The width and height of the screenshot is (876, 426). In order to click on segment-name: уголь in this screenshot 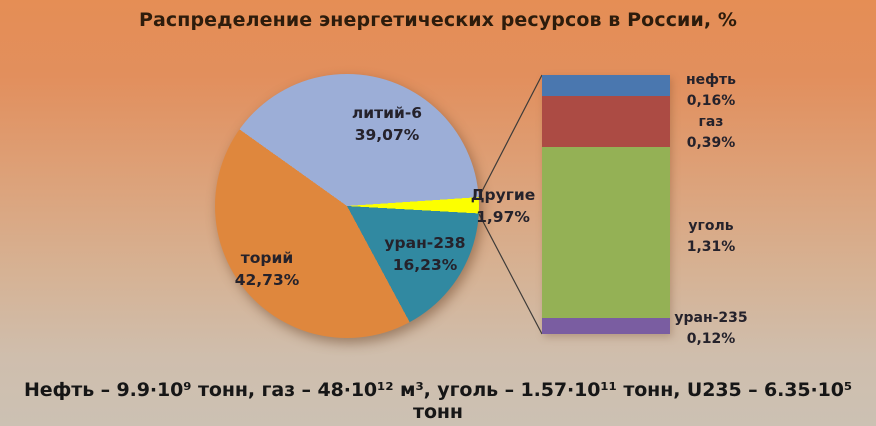, I will do `click(711, 226)`.